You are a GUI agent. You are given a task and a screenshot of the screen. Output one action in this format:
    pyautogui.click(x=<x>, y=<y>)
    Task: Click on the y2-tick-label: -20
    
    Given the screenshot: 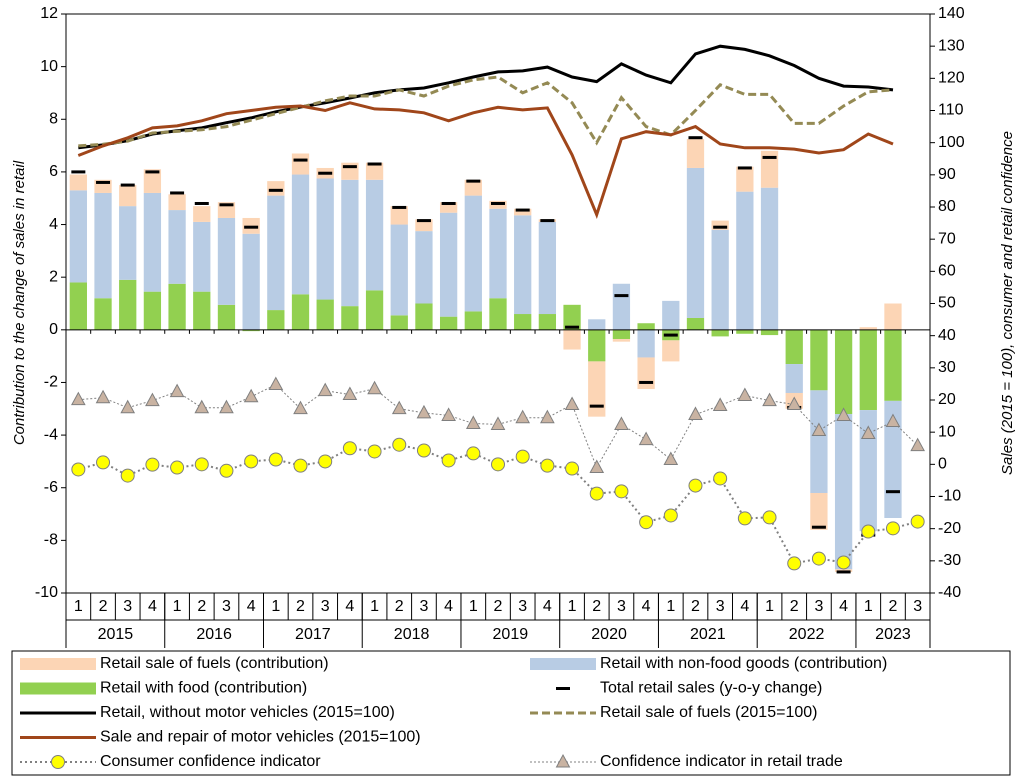 What is the action you would take?
    pyautogui.click(x=949, y=528)
    